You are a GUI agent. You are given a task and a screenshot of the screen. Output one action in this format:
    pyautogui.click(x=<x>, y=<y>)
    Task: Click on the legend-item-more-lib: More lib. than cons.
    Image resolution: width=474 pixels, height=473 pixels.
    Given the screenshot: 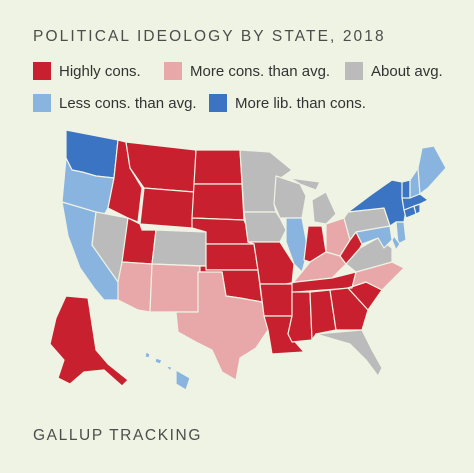 What is the action you would take?
    pyautogui.click(x=287, y=103)
    